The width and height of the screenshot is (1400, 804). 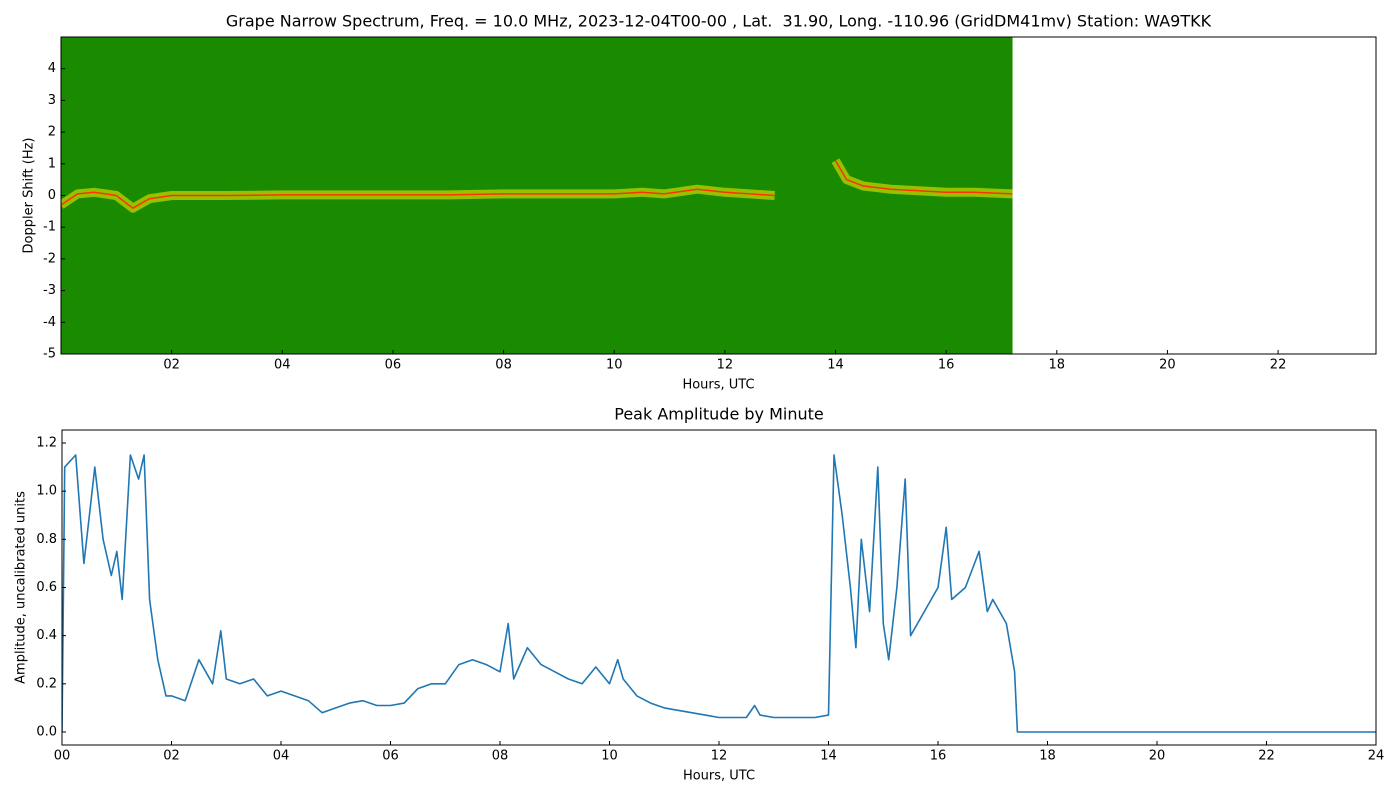 What do you see at coordinates (29, 196) in the screenshot?
I see `y-axis-label: Doppler Shift (Hz)` at bounding box center [29, 196].